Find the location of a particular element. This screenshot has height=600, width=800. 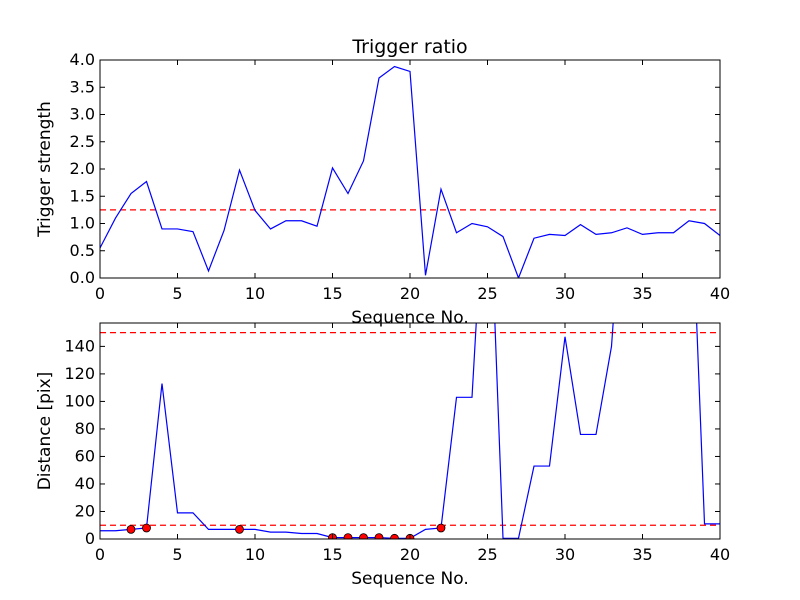

y-axis-label: Distance [pix] is located at coordinates (45, 431).